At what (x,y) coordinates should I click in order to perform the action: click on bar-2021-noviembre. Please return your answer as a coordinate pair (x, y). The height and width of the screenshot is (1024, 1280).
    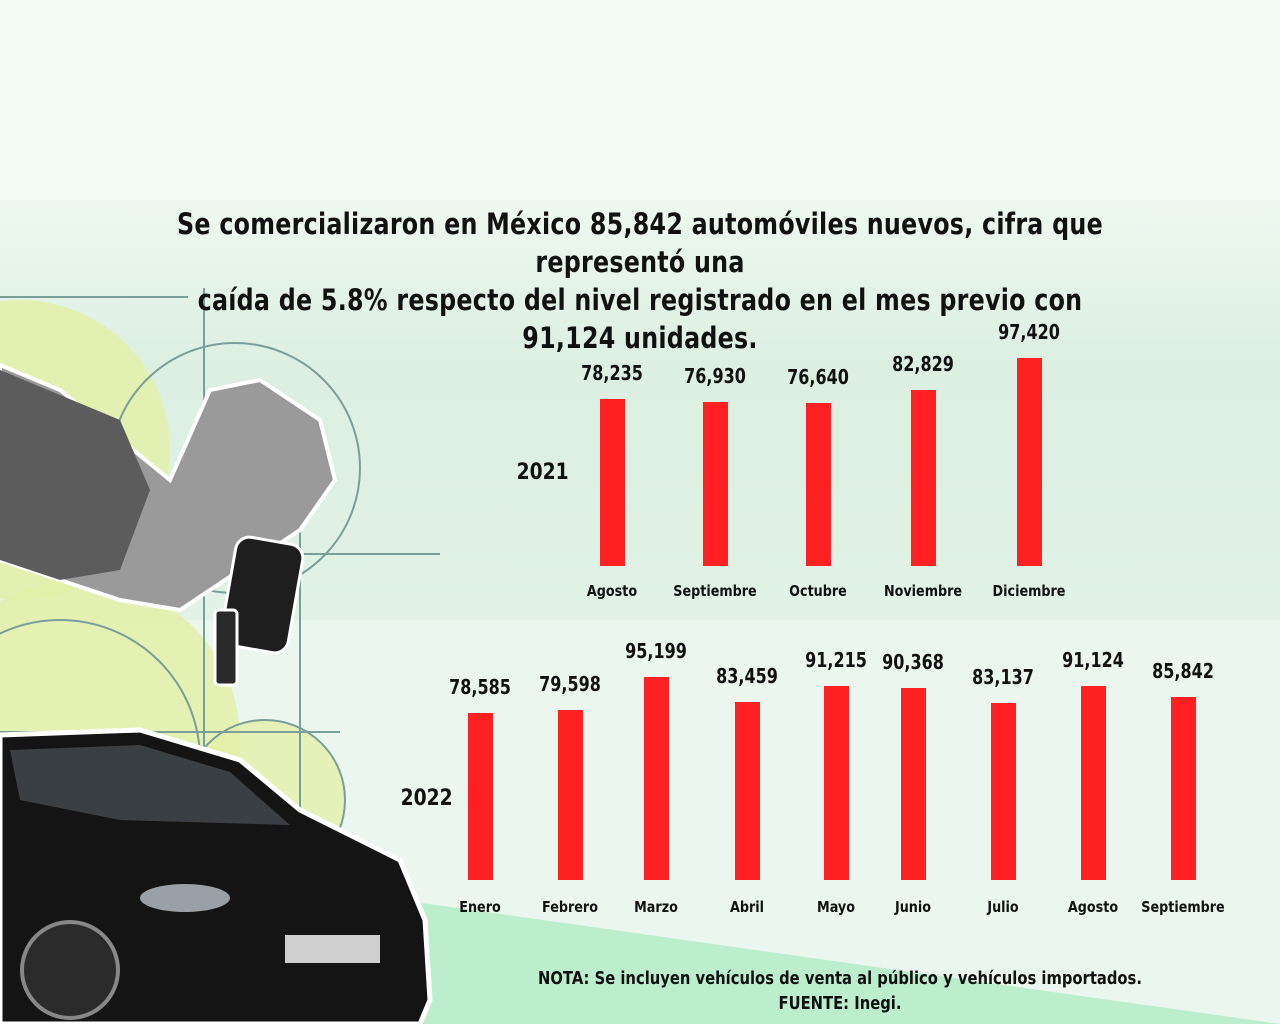
    Looking at the image, I should click on (923, 477).